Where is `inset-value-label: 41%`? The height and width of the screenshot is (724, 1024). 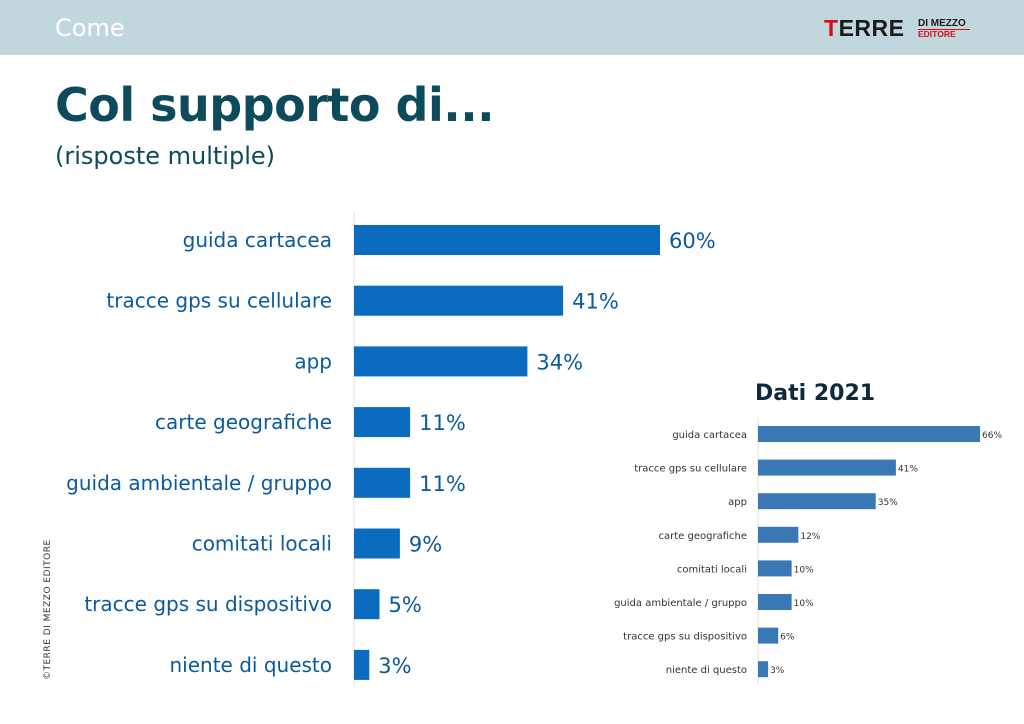
inset-value-label: 41% is located at coordinates (908, 470).